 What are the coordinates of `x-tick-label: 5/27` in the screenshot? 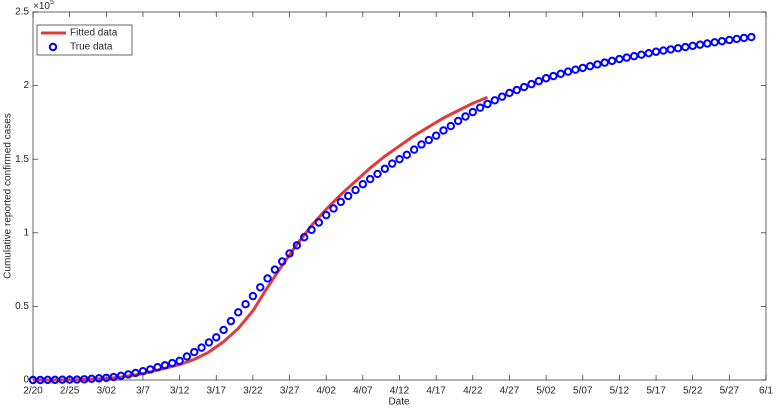 It's located at (730, 391).